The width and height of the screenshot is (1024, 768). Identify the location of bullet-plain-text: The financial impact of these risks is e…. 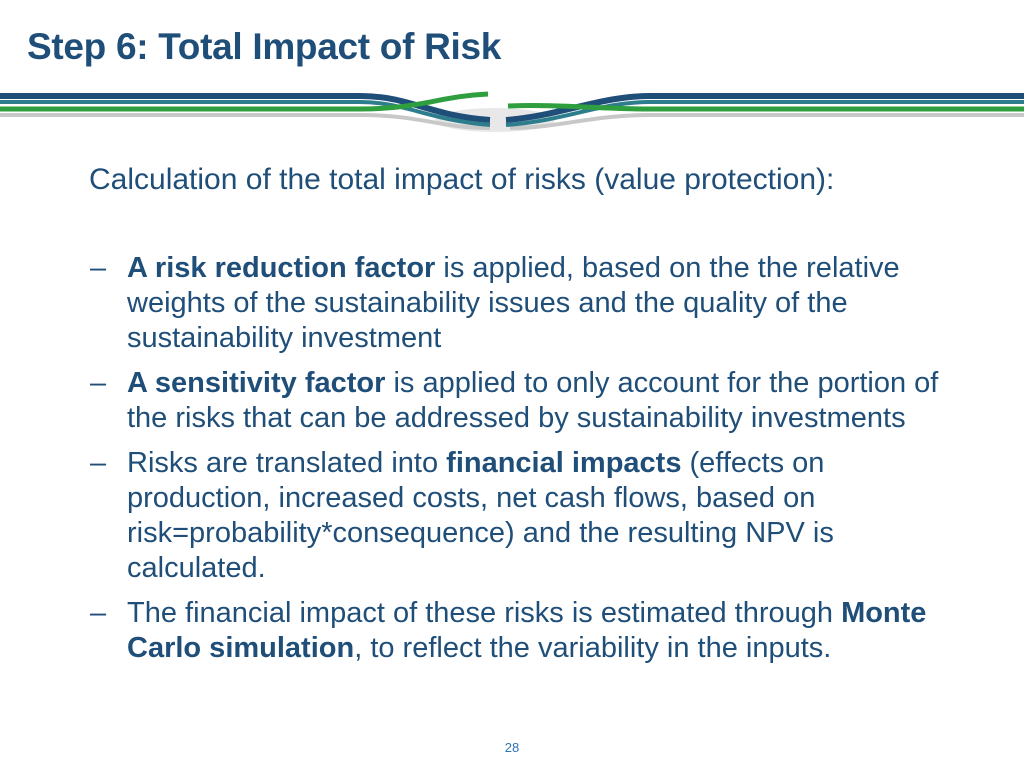
(484, 613).